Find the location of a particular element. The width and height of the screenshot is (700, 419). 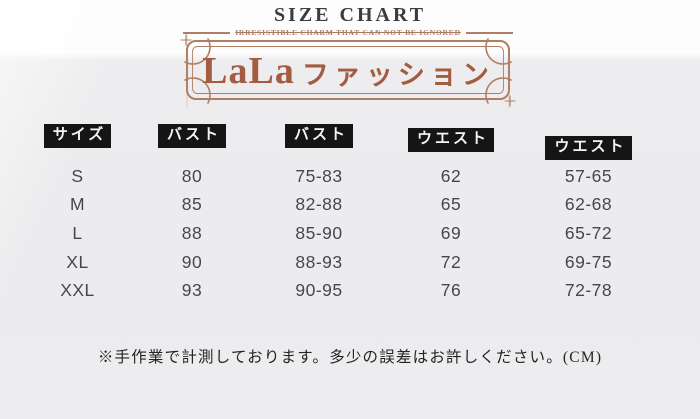

size-cell: S is located at coordinates (77, 175).